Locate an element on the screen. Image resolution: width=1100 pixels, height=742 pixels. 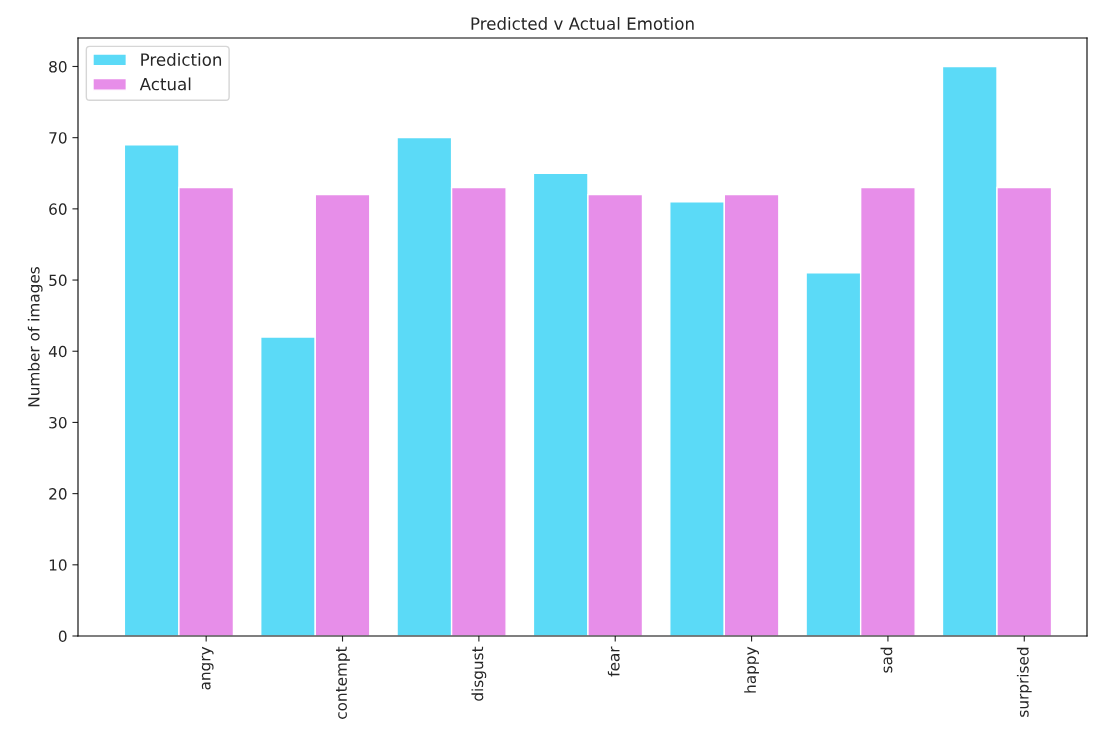
x-tick-label: fear is located at coordinates (613, 661).